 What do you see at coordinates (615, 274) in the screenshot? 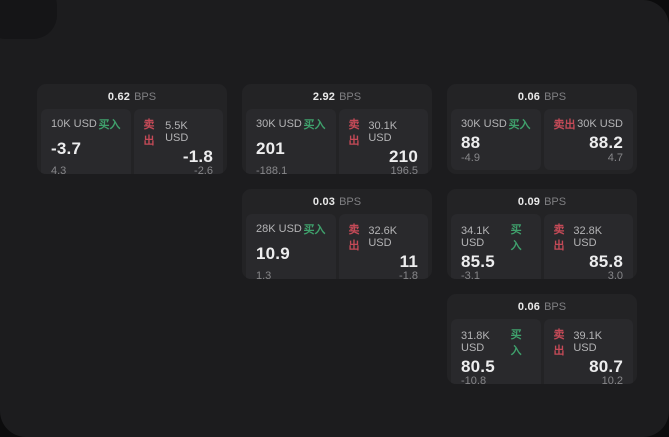
I see `sell-delta: 3.0` at bounding box center [615, 274].